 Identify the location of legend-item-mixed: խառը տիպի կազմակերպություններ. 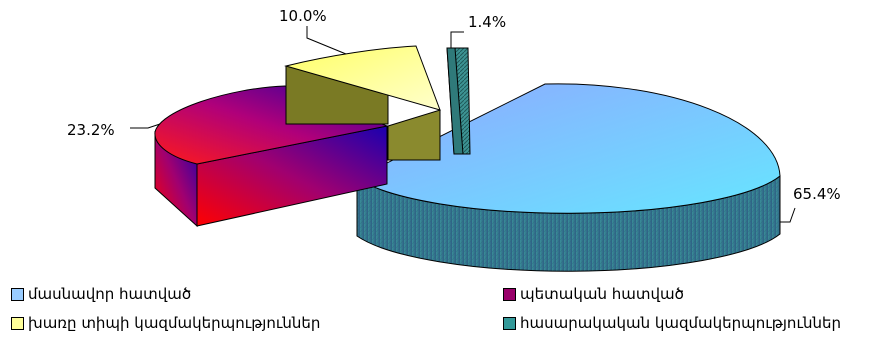
(165, 323).